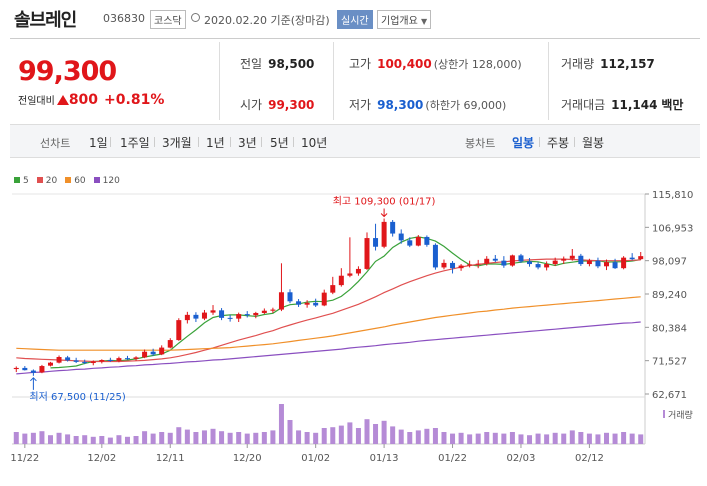  What do you see at coordinates (452, 458) in the screenshot?
I see `x-tick-label: 01/22` at bounding box center [452, 458].